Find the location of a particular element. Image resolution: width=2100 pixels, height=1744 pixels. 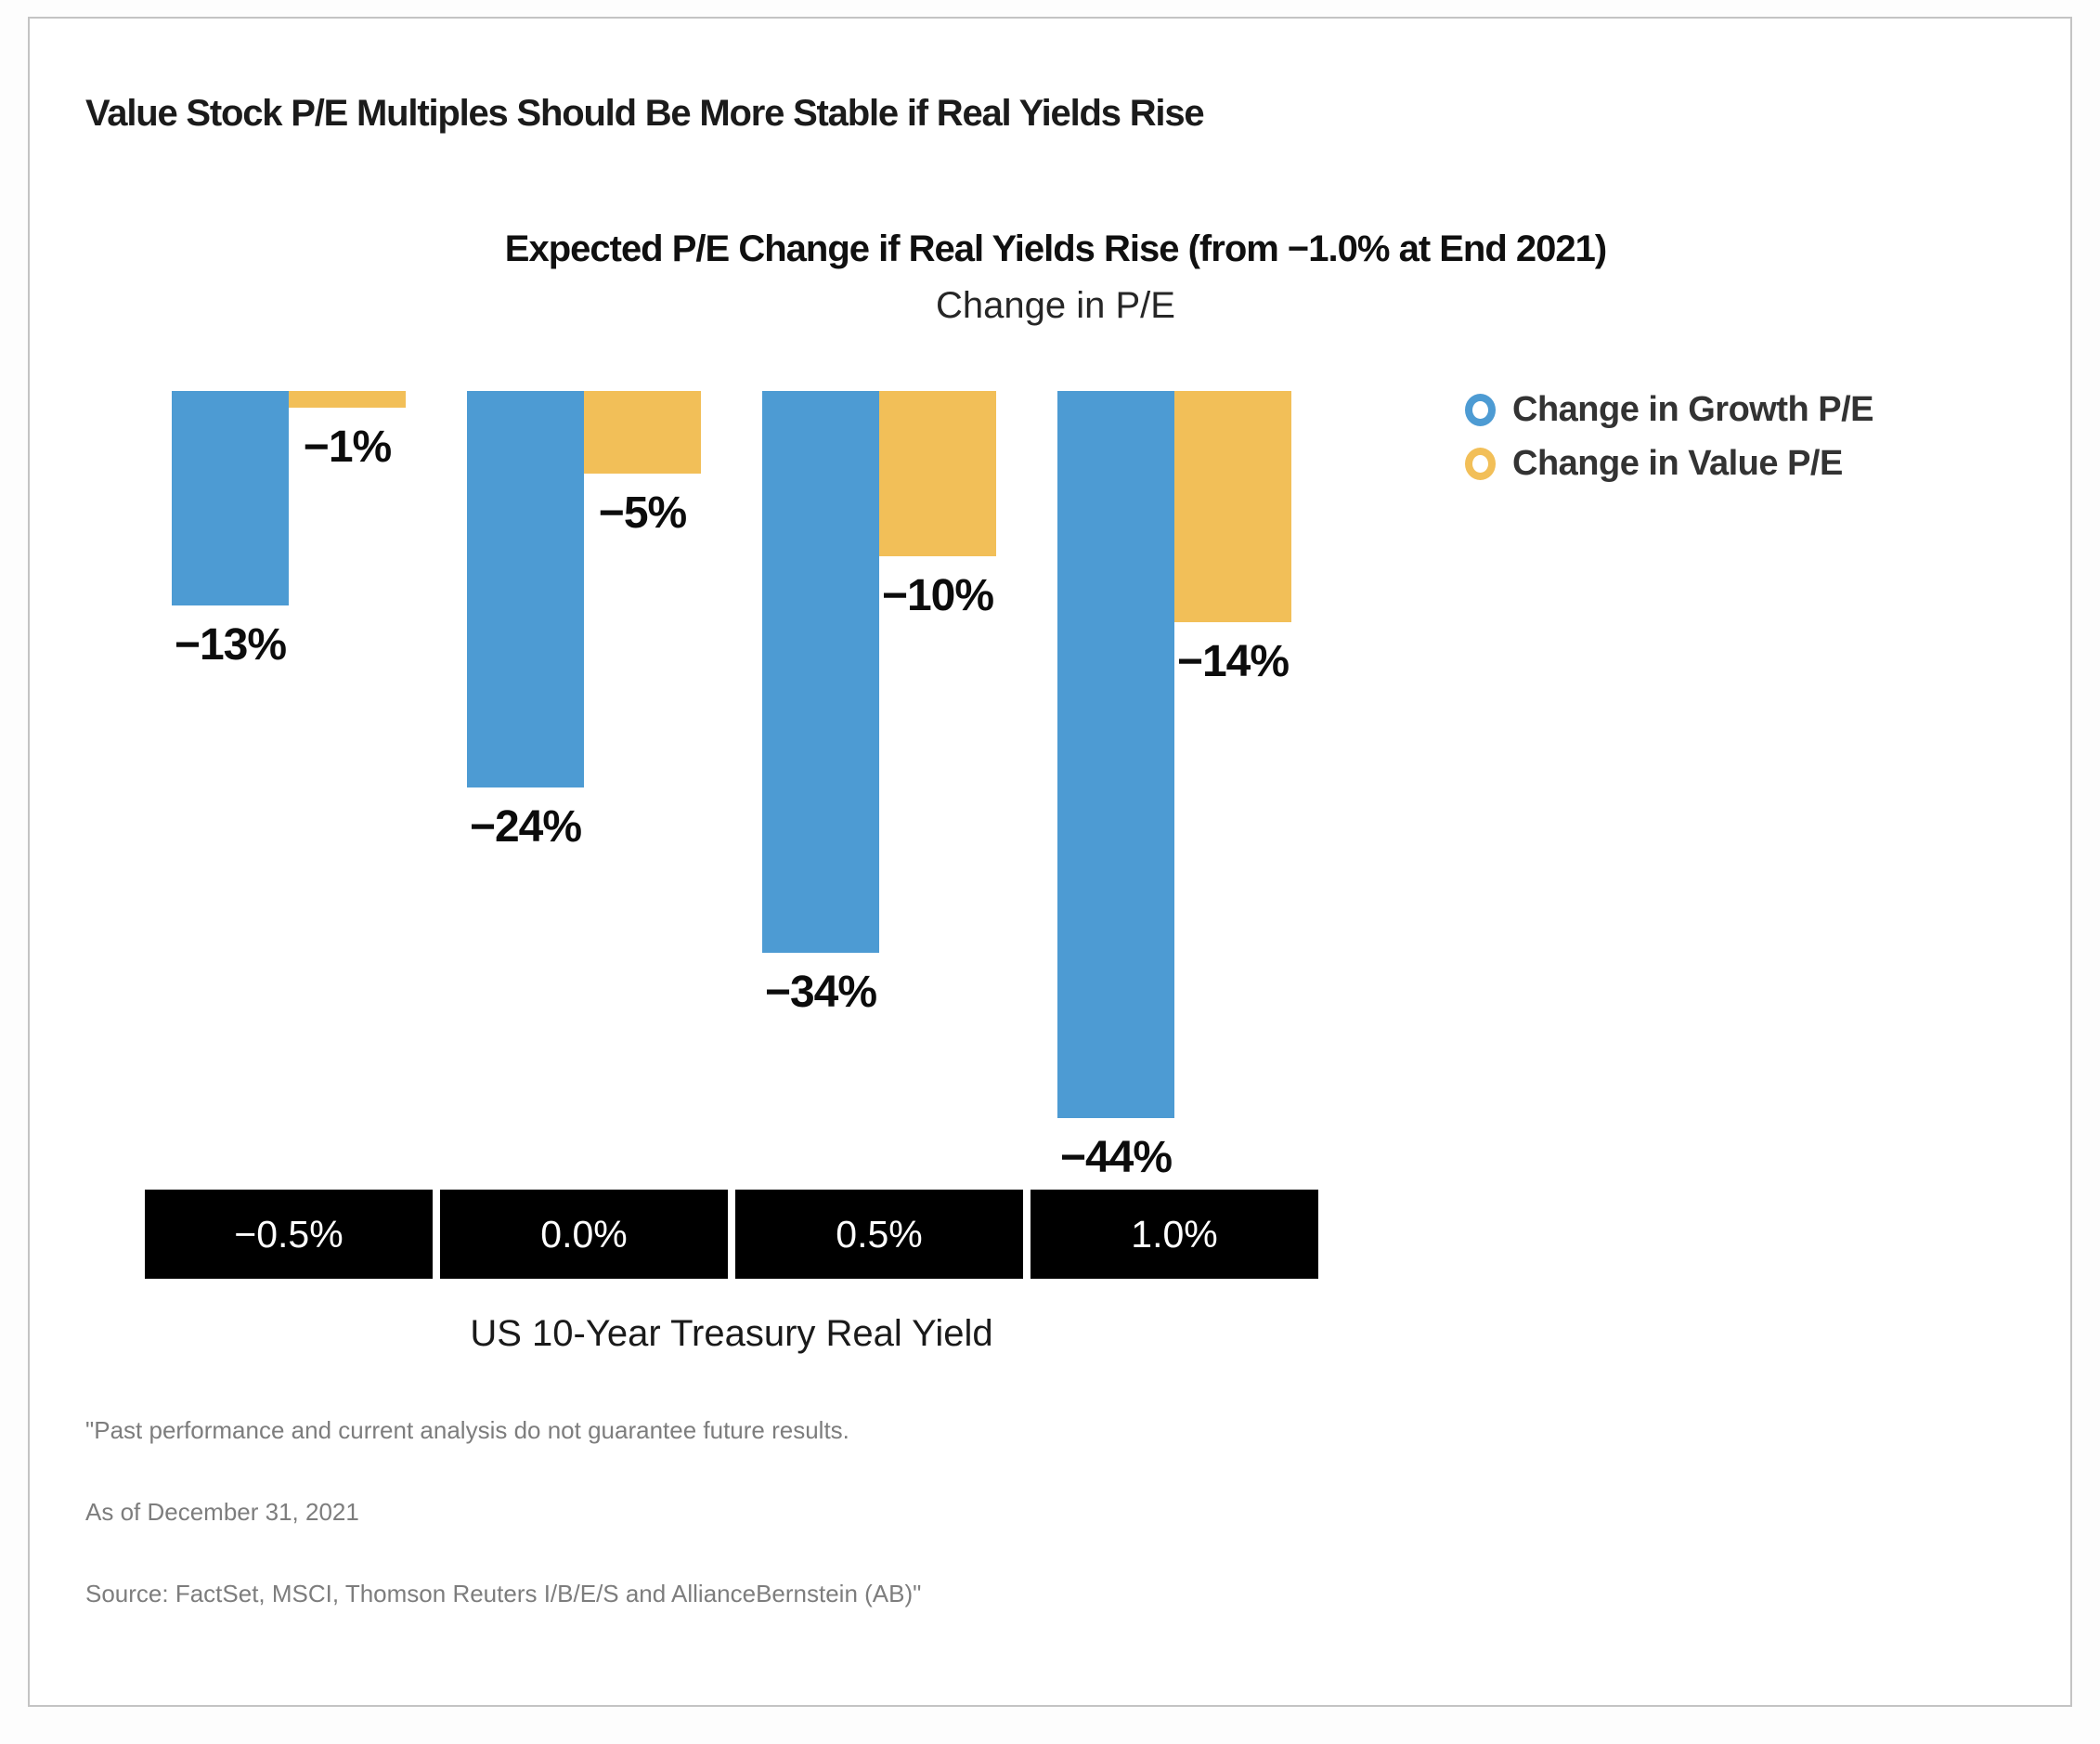

x-axis-category-box-0.5%: 0.5% is located at coordinates (879, 1234).